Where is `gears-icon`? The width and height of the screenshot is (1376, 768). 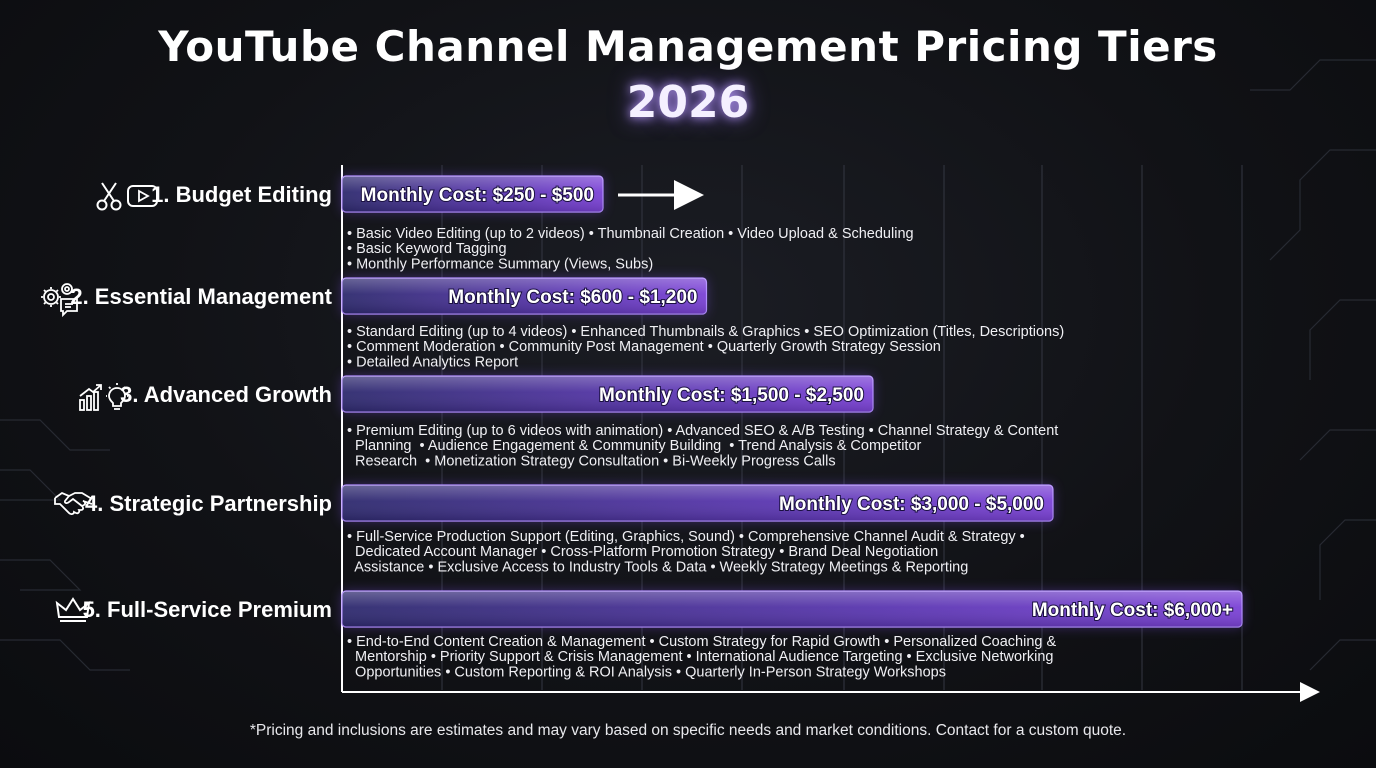
gears-icon is located at coordinates (57, 295).